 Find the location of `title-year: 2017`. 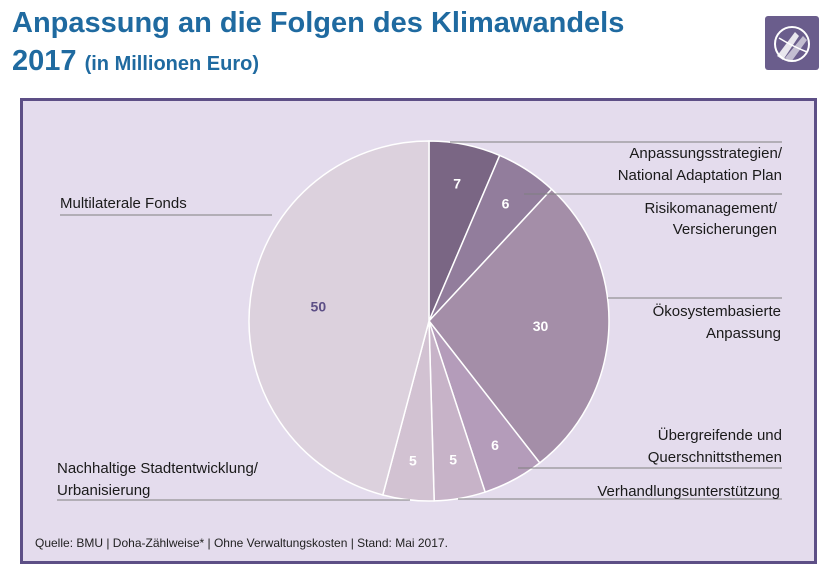

title-year: 2017 is located at coordinates (44, 61).